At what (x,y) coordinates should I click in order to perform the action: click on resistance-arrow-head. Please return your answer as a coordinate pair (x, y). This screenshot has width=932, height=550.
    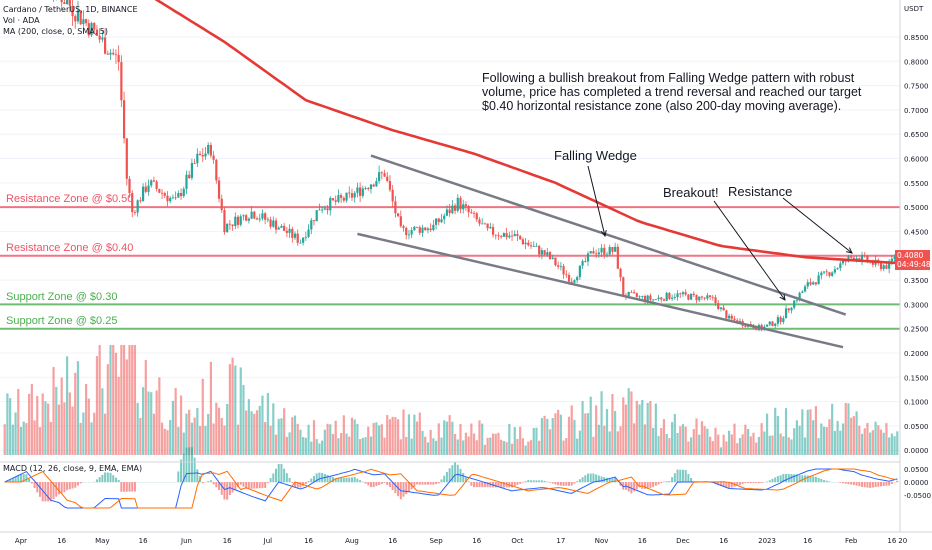
    Looking at the image, I should click on (849, 250).